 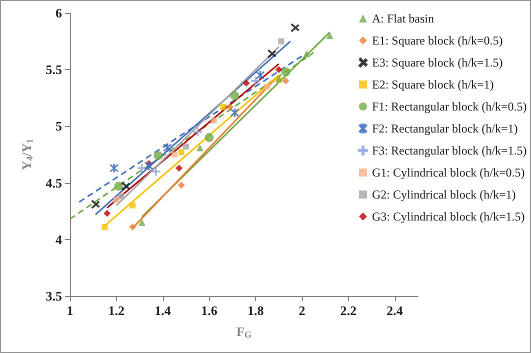 What do you see at coordinates (403, 19) in the screenshot?
I see `legend-label: A: Flat basin` at bounding box center [403, 19].